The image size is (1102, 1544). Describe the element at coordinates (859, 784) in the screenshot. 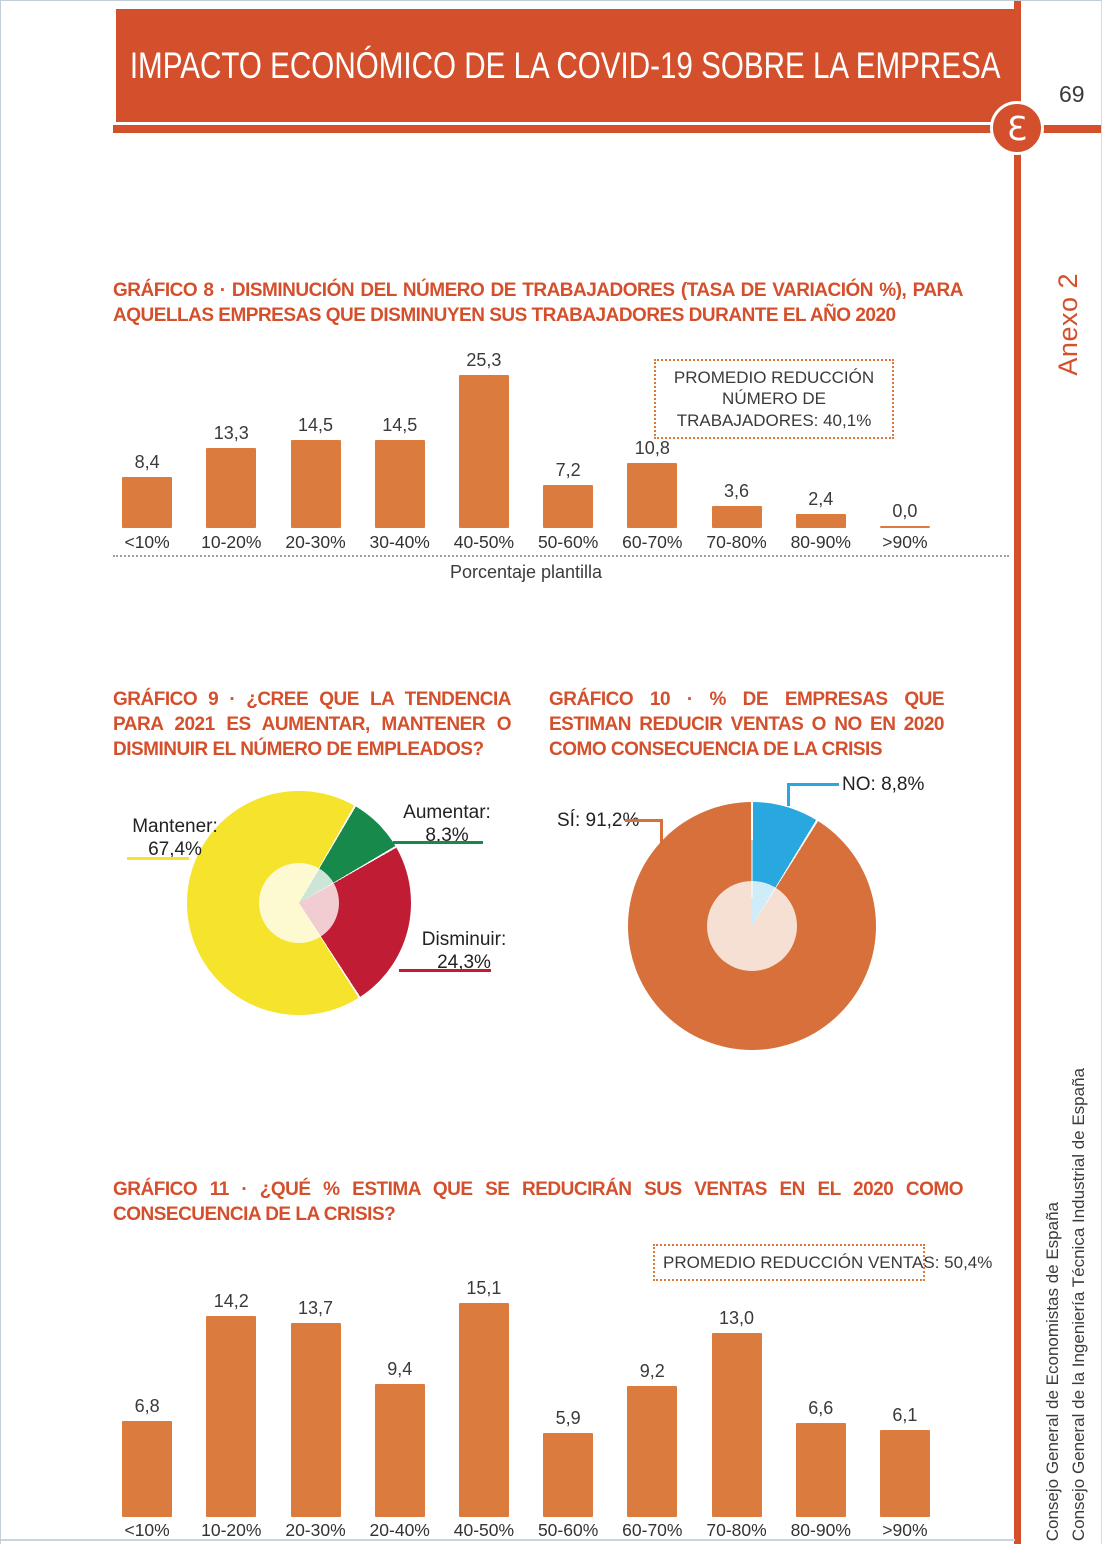

I see `slice-name: NO:` at that location.